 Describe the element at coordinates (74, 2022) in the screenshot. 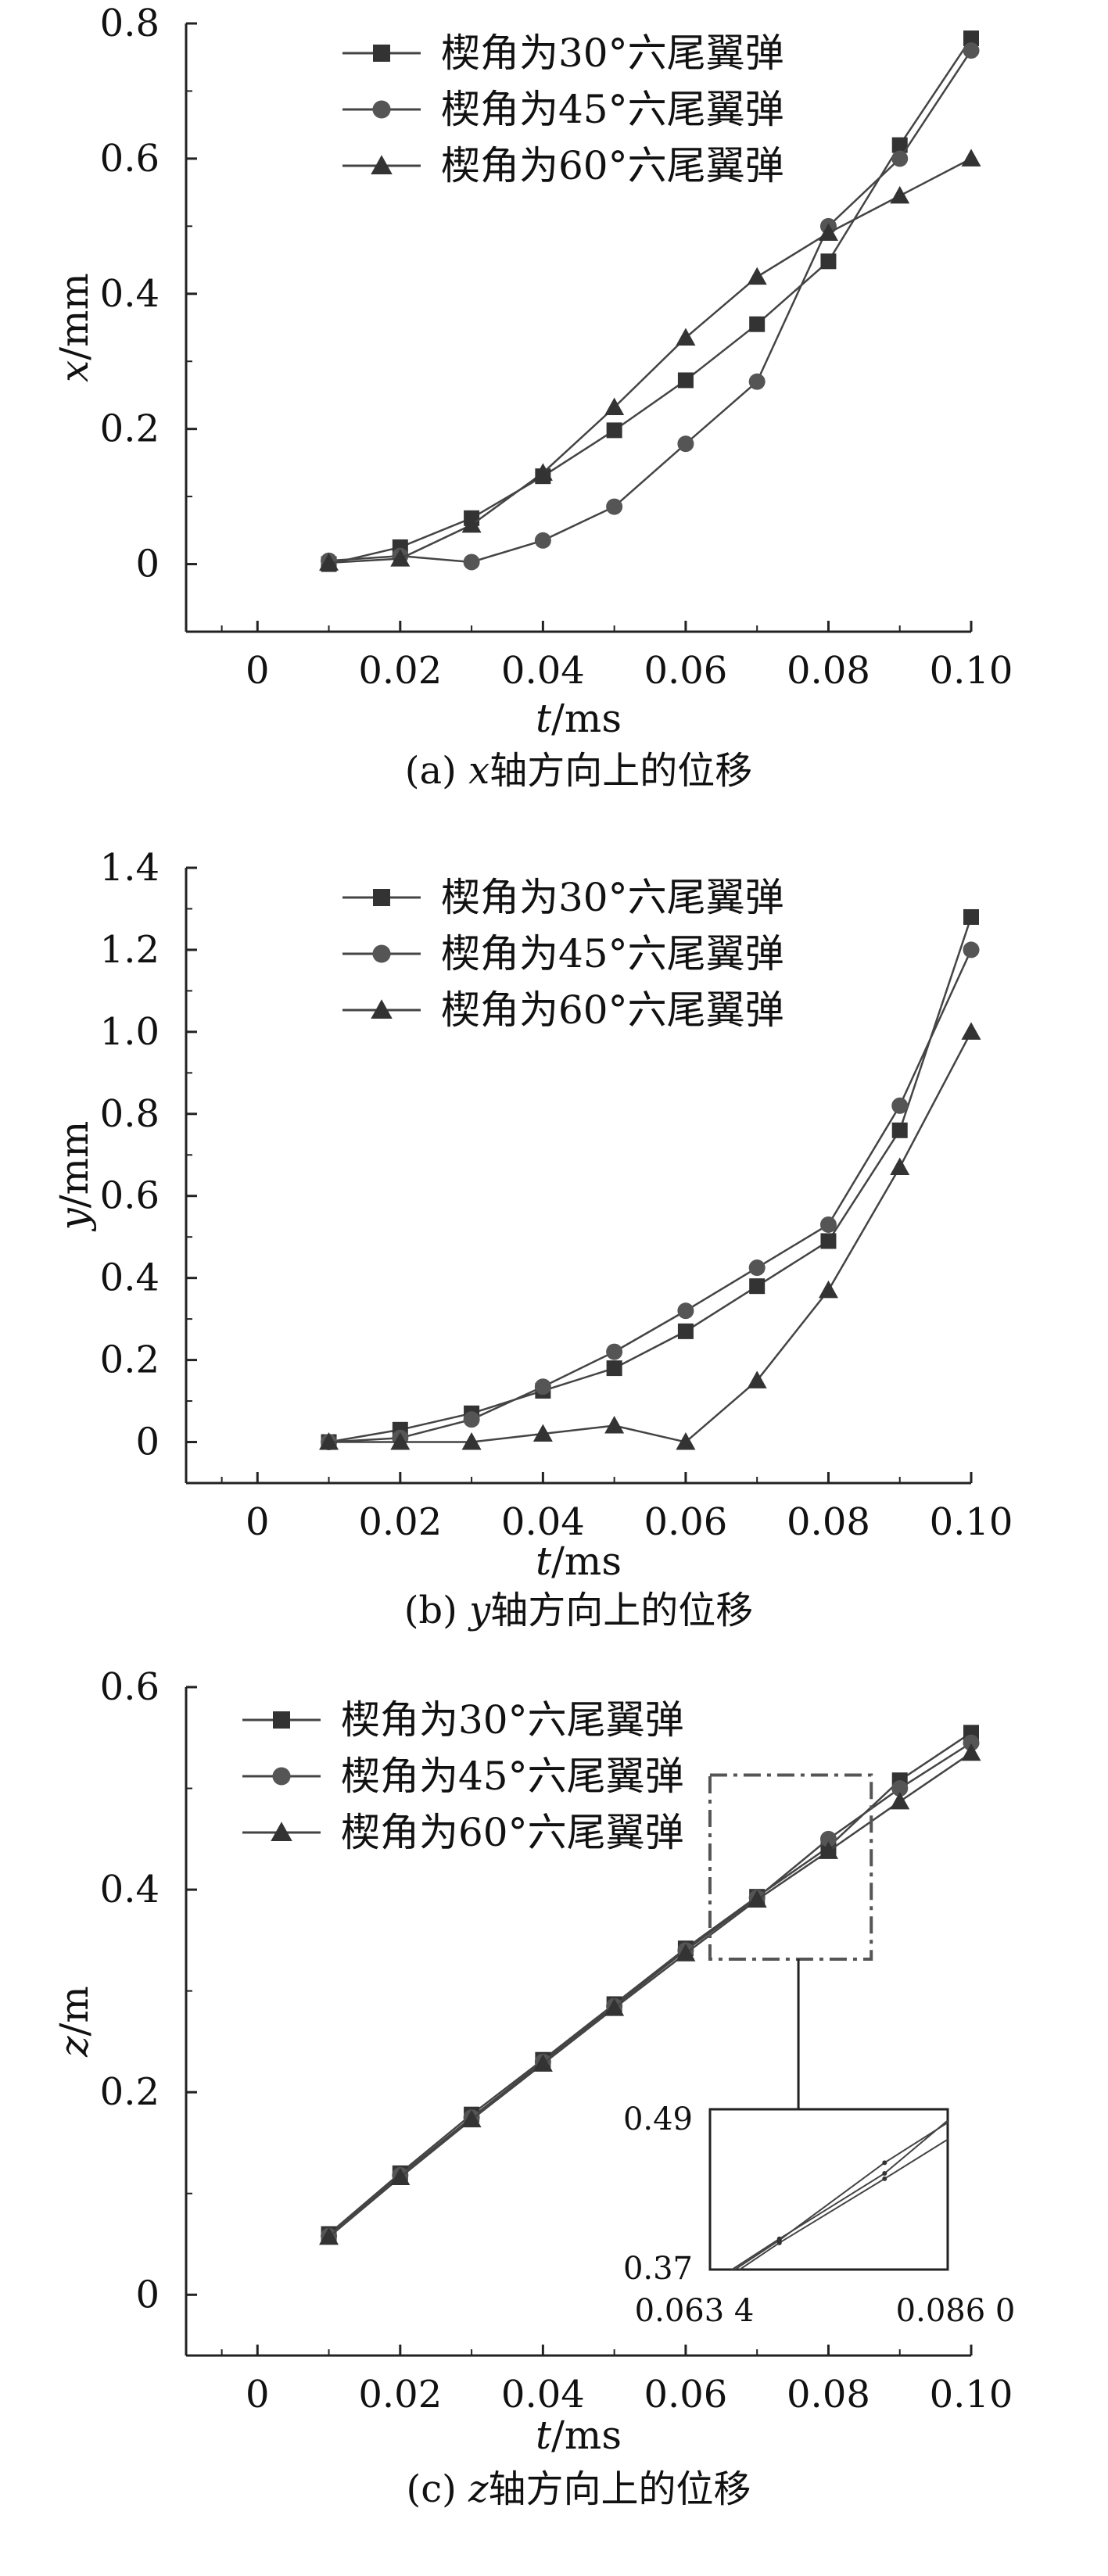

I see `y-axis-label: z/m` at that location.